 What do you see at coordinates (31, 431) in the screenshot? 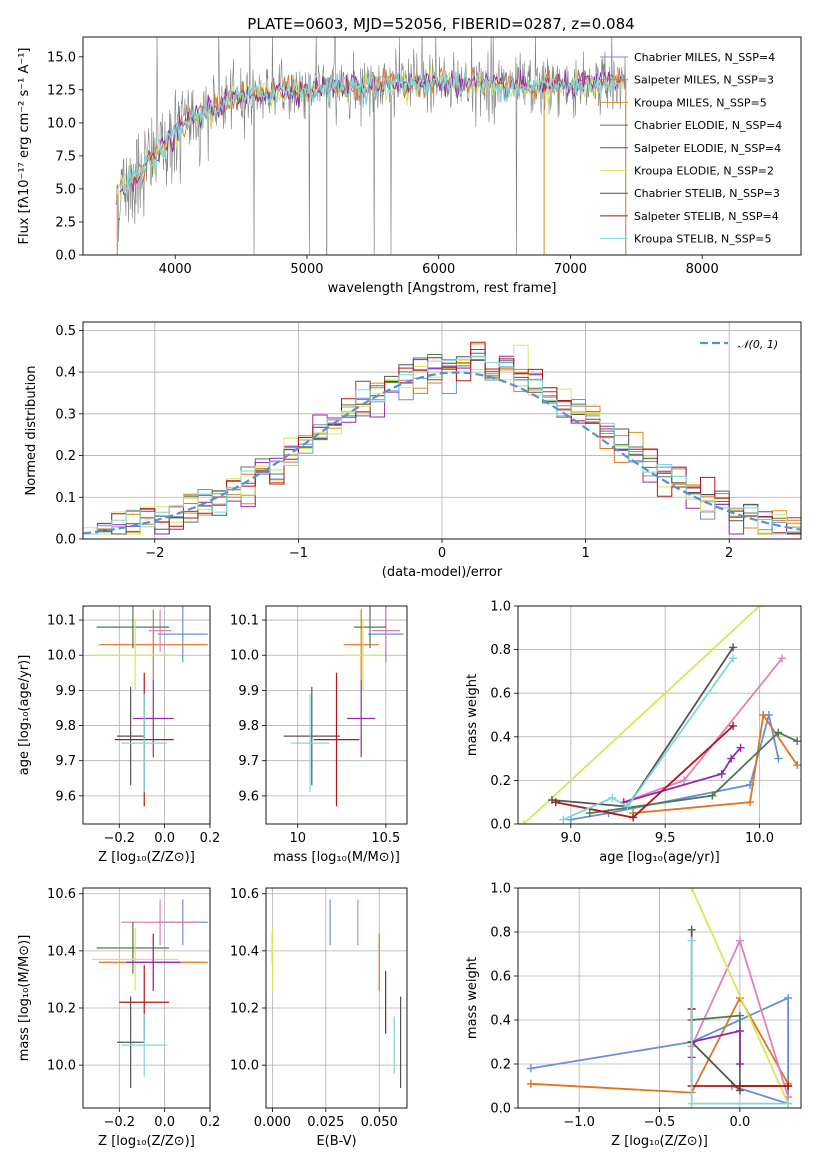
I see `y-axis-label: Normed distribution` at bounding box center [31, 431].